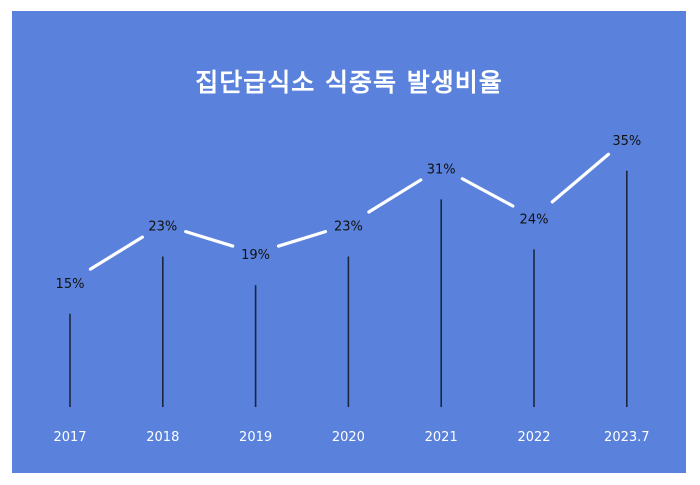  Describe the element at coordinates (348, 437) in the screenshot. I see `x-tick-label: 2020` at that location.